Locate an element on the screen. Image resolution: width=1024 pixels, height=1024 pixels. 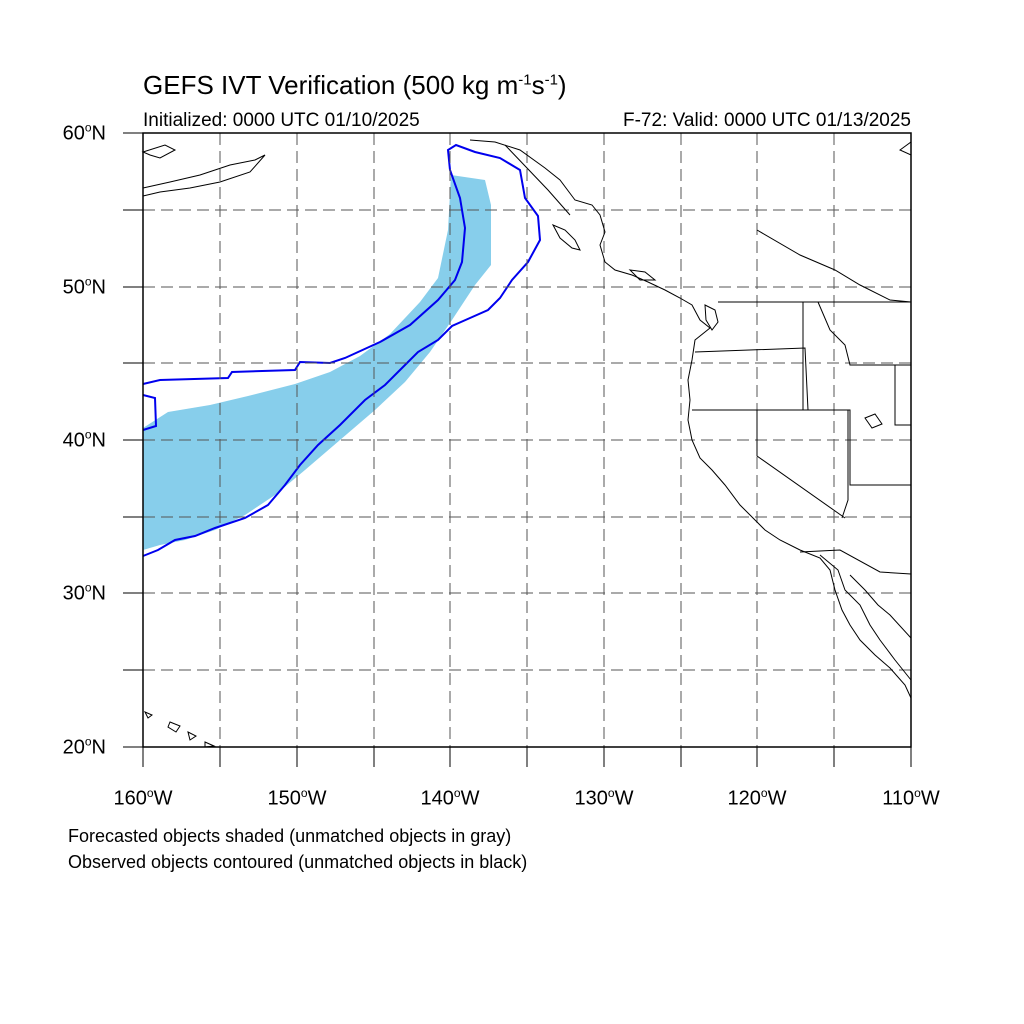
lon-label-130w: 130oW is located at coordinates (604, 798).